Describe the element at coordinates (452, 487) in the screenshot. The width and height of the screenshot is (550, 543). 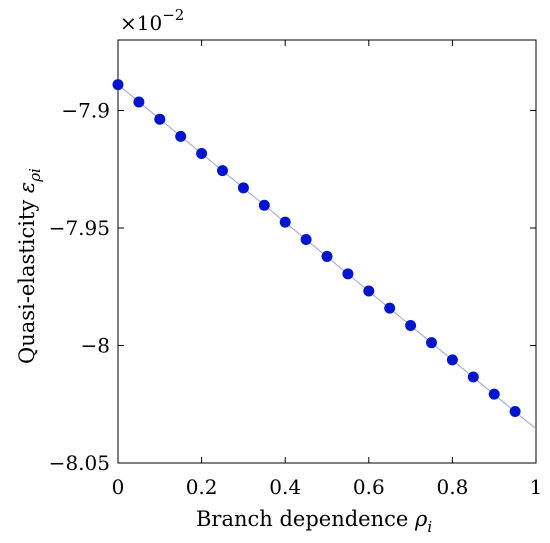
I see `x-tick-label-4: 0.8` at that location.